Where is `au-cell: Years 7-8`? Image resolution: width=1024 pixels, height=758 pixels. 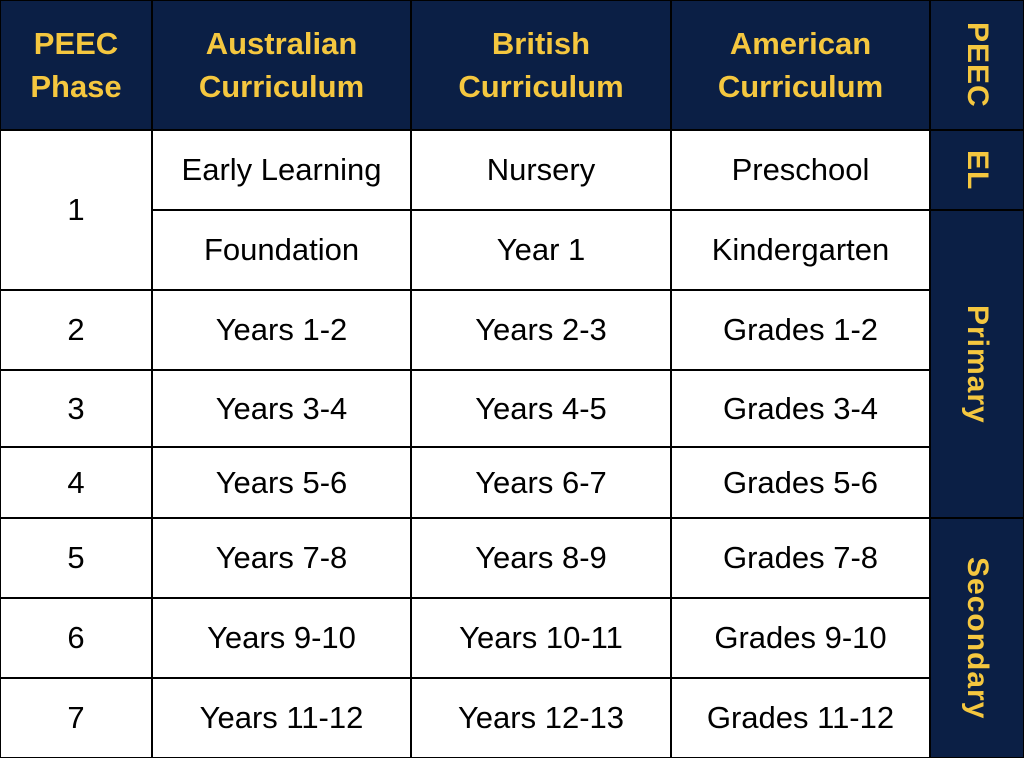
au-cell: Years 7-8 is located at coordinates (281, 558).